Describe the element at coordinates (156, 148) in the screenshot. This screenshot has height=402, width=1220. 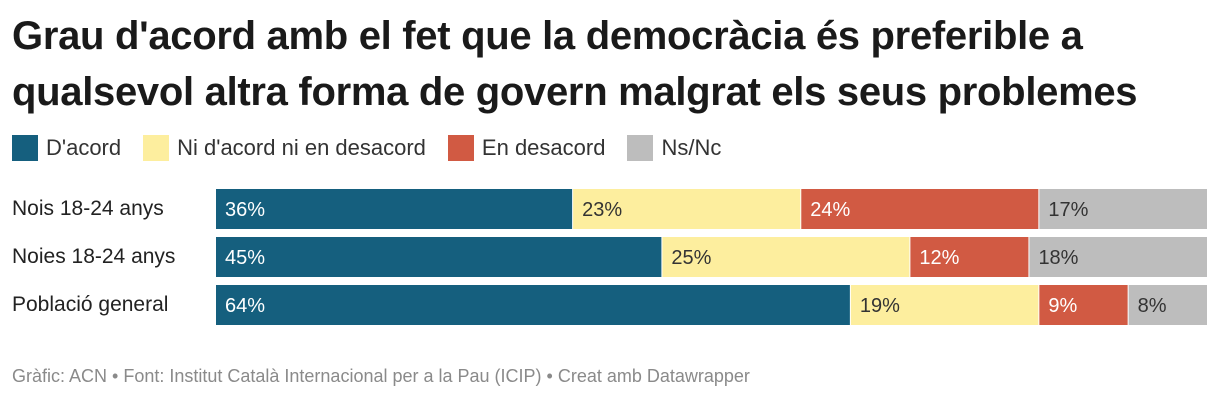
I see `legend-swatch-neutral` at that location.